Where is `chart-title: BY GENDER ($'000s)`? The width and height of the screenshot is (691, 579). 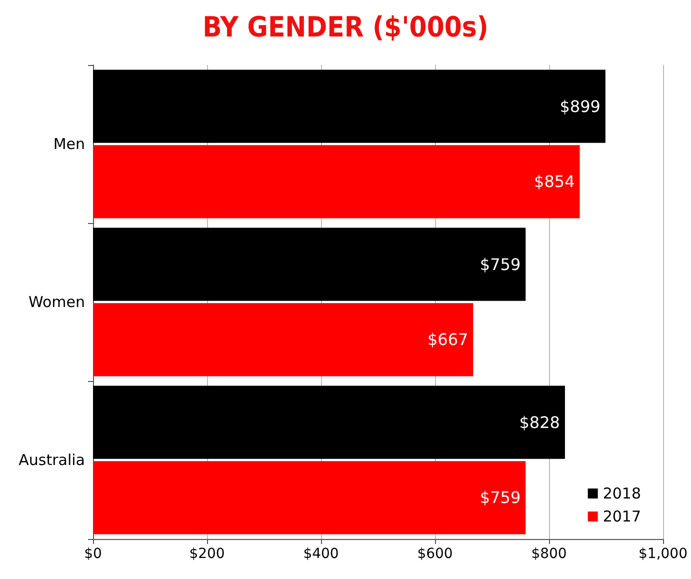 chart-title: BY GENDER ($'000s) is located at coordinates (345, 27).